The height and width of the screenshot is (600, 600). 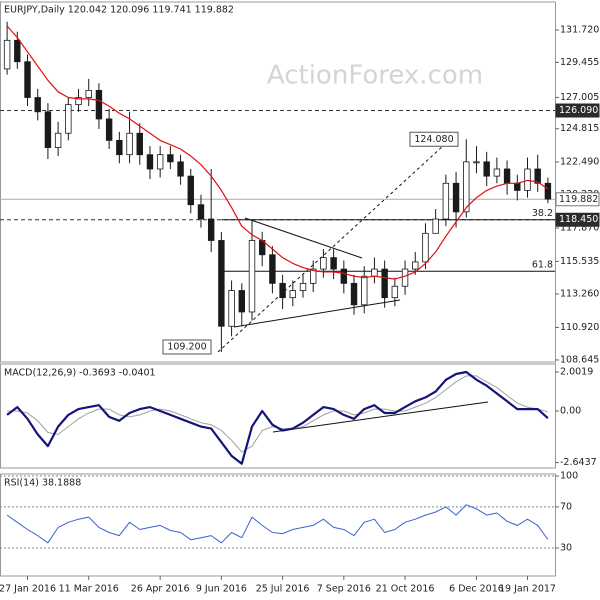 What do you see at coordinates (283, 589) in the screenshot?
I see `x-tick-label: 25 Jul 2016` at bounding box center [283, 589].